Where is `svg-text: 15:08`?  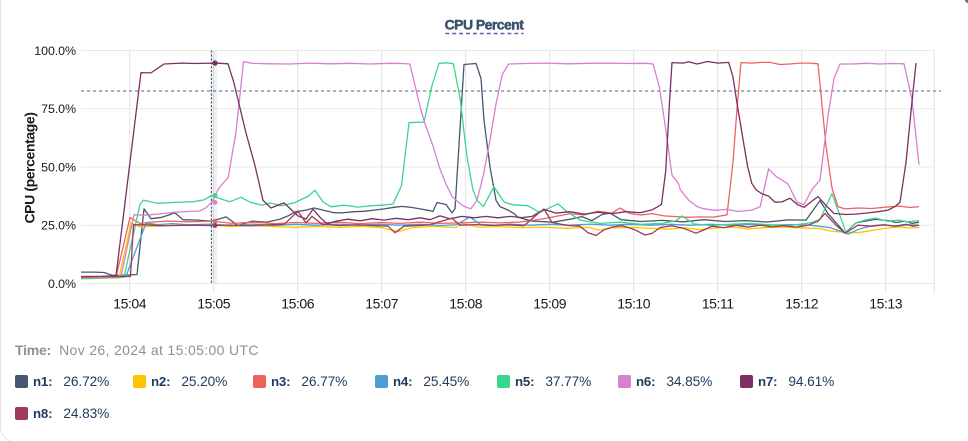
svg-text: 15:08 is located at coordinates (465, 304).